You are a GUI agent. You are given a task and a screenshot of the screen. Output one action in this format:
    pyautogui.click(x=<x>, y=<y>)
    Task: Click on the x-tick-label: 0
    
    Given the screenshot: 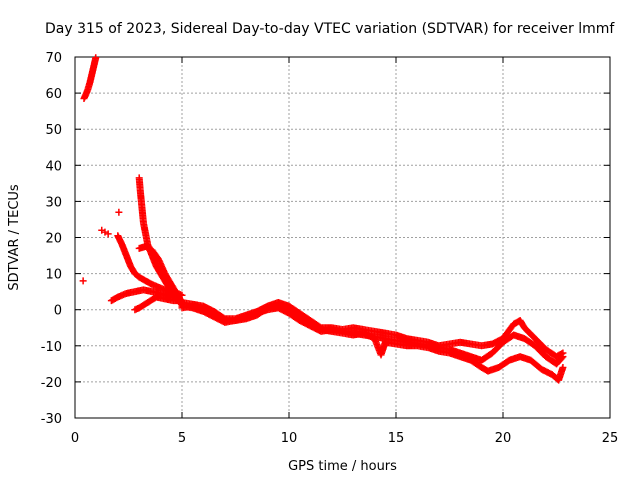 What is the action you would take?
    pyautogui.click(x=75, y=438)
    